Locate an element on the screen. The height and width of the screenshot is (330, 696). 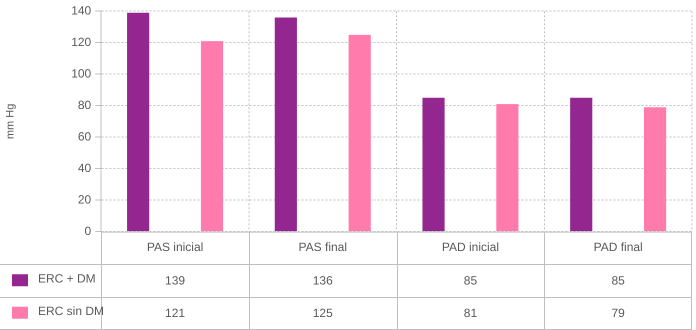
data-label: 81 is located at coordinates (471, 313).